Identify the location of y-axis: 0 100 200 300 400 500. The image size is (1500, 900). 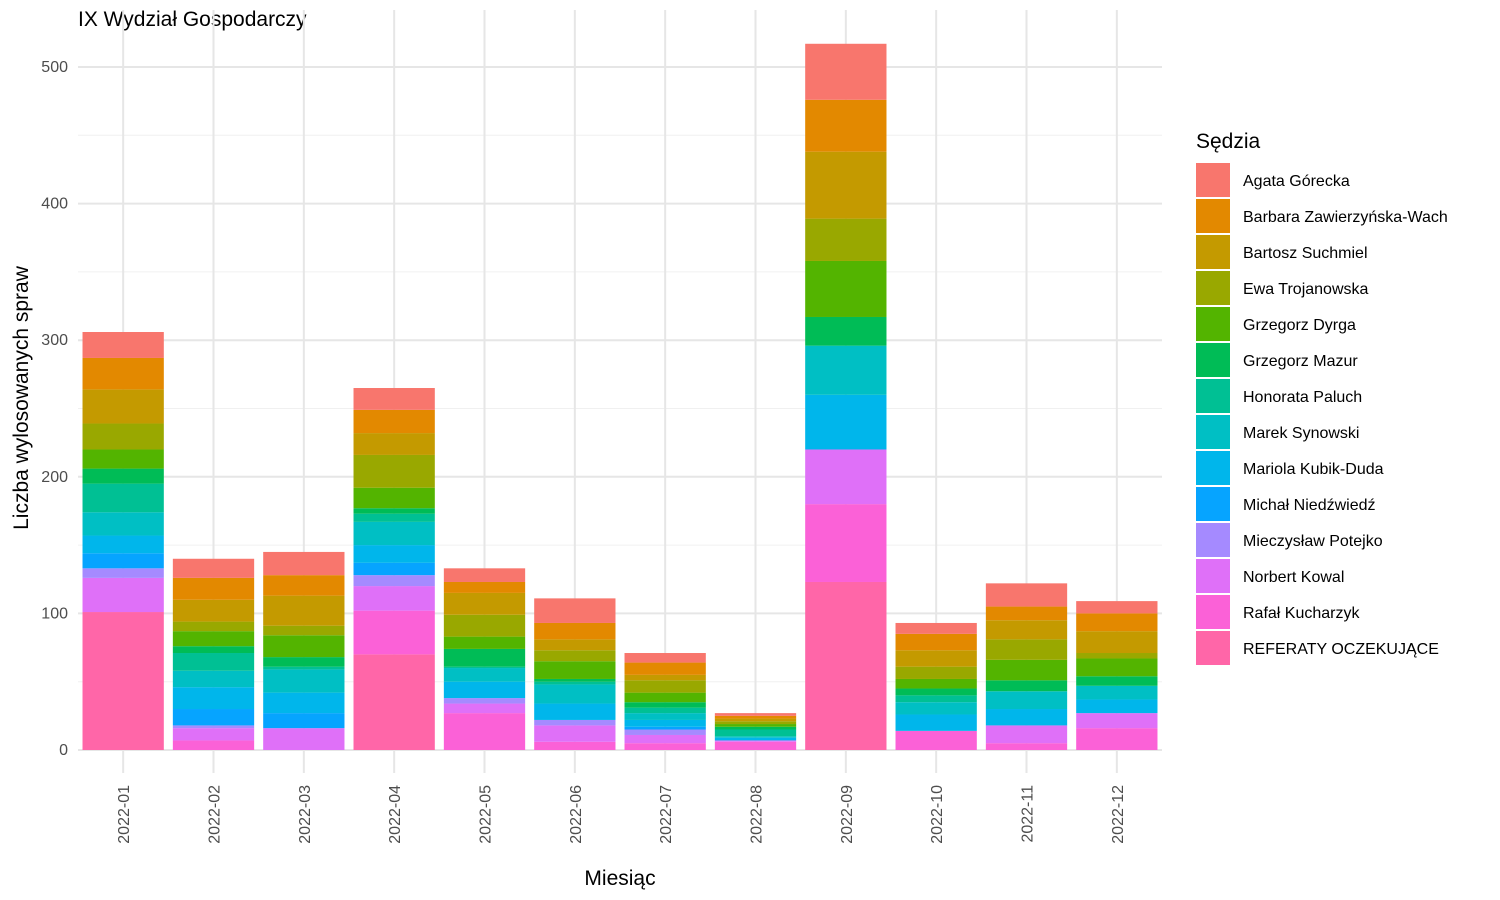
(54, 409).